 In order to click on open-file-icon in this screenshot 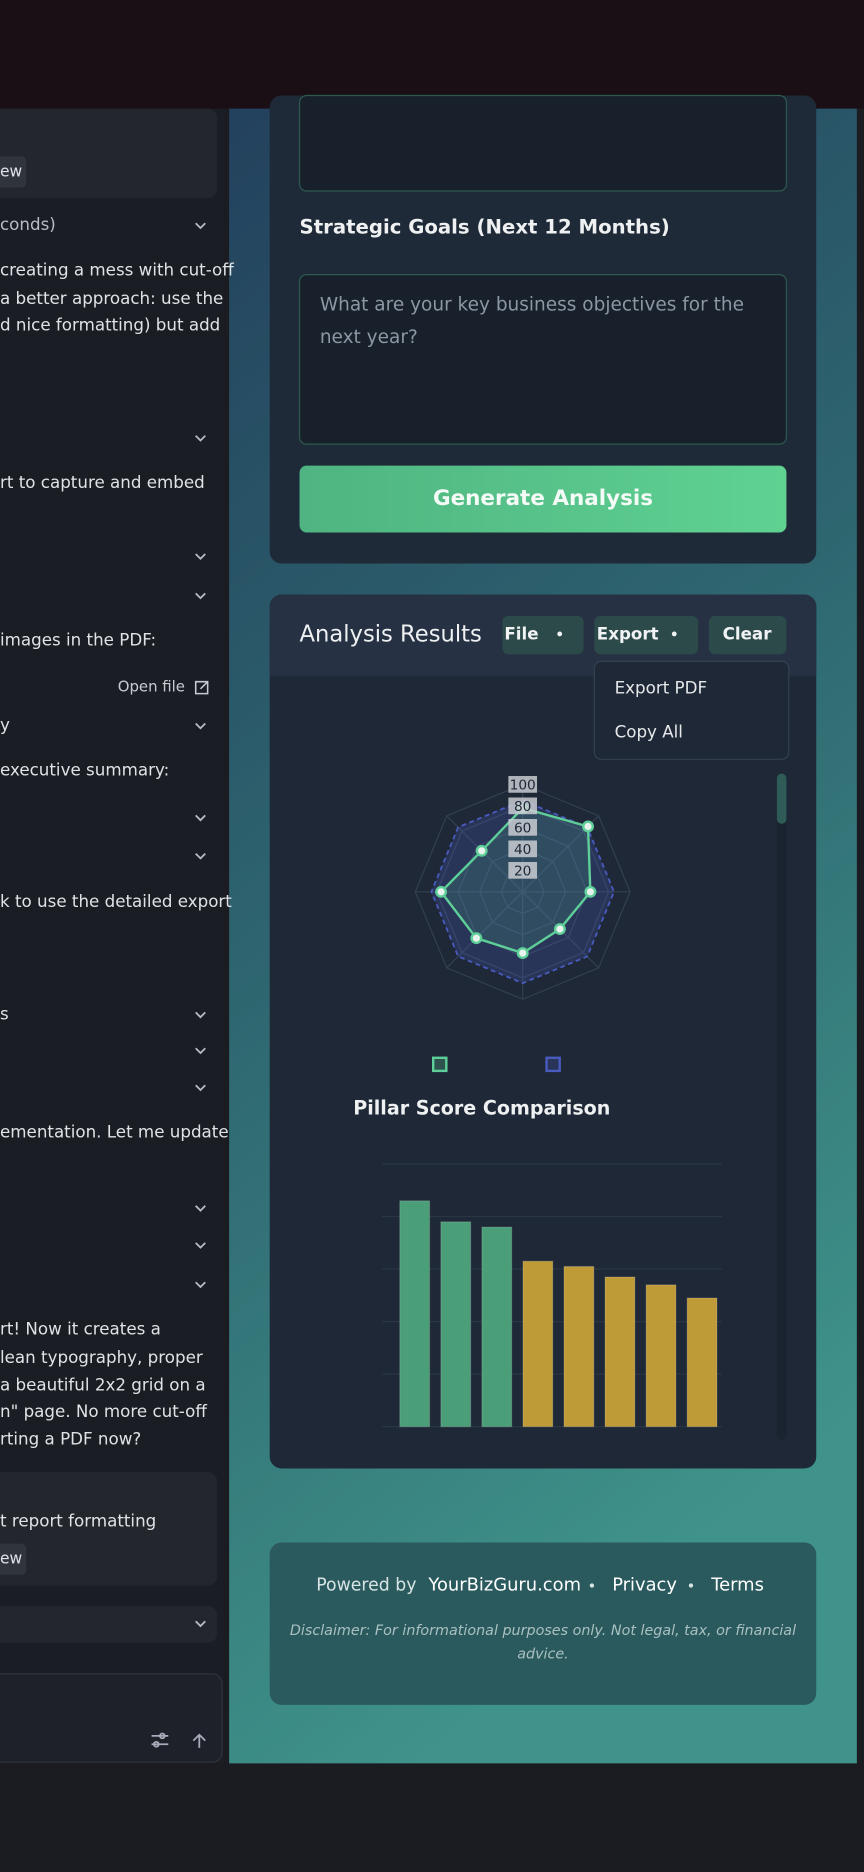, I will do `click(201, 687)`.